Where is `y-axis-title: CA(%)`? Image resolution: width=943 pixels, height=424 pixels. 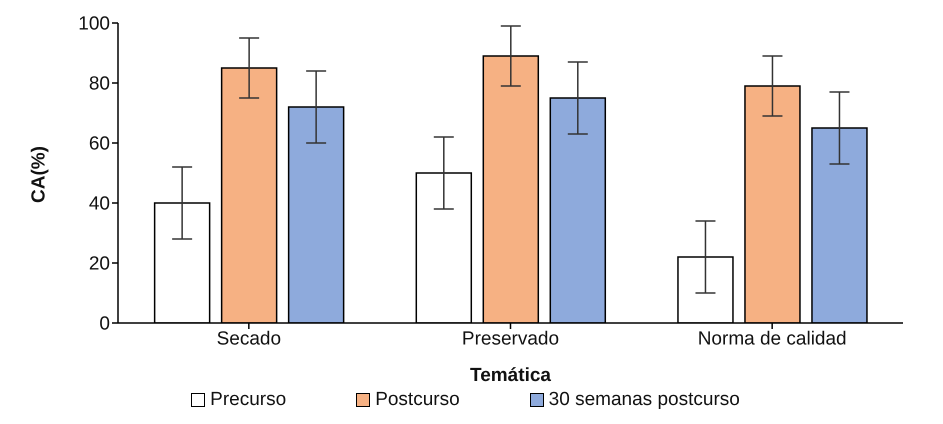
y-axis-title: CA(%) is located at coordinates (39, 174).